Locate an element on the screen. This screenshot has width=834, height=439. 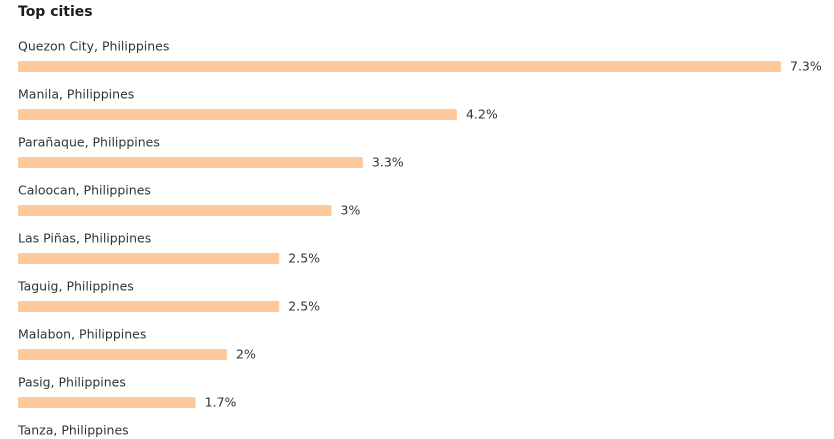
value-label: 7.3% is located at coordinates (806, 66).